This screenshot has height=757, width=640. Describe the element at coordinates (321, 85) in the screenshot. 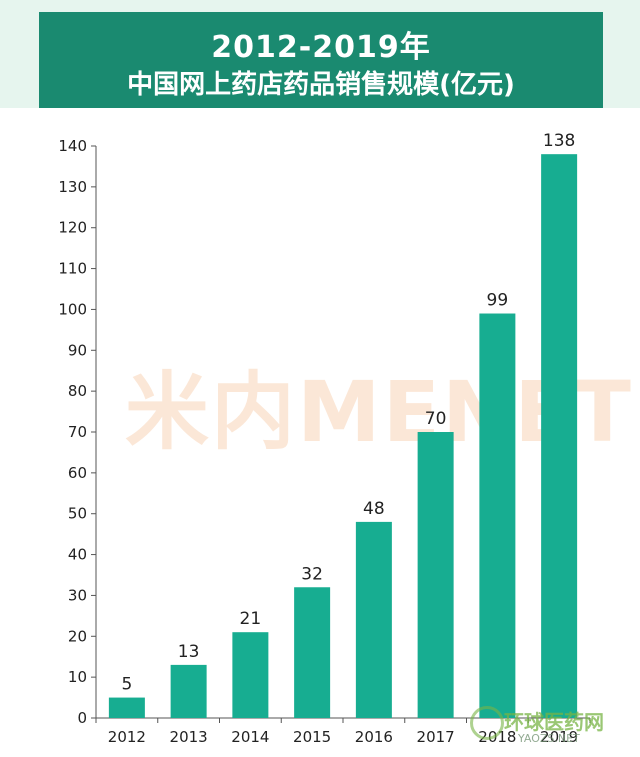

I see `chart-title-line2: 中国网上药店药品销售规模(亿元)` at that location.